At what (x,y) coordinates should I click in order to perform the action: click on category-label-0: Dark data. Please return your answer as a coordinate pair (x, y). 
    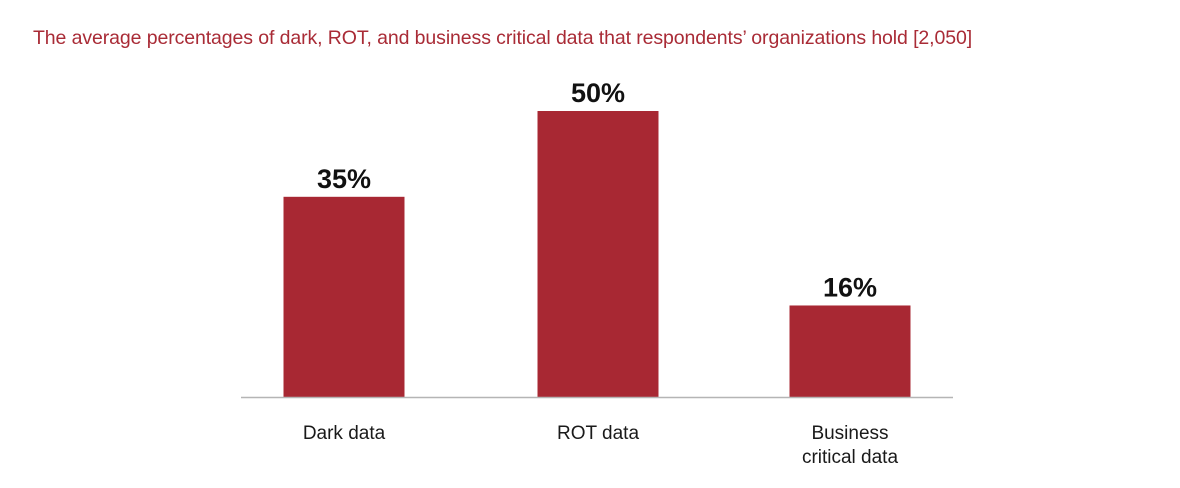
    Looking at the image, I should click on (344, 433).